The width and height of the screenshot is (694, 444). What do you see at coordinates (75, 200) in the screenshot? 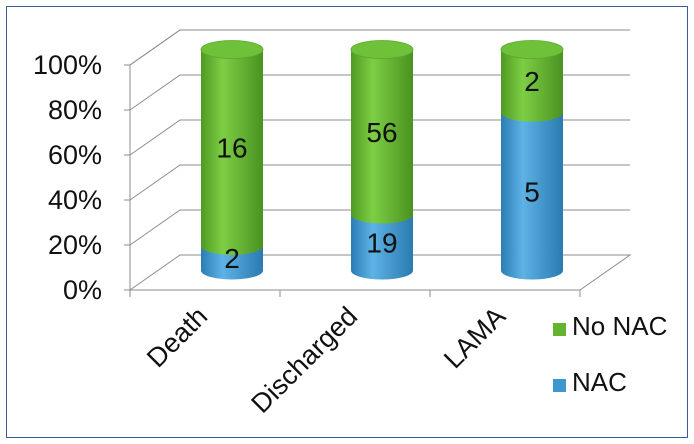
I see `y-tick-label: 40%` at bounding box center [75, 200].